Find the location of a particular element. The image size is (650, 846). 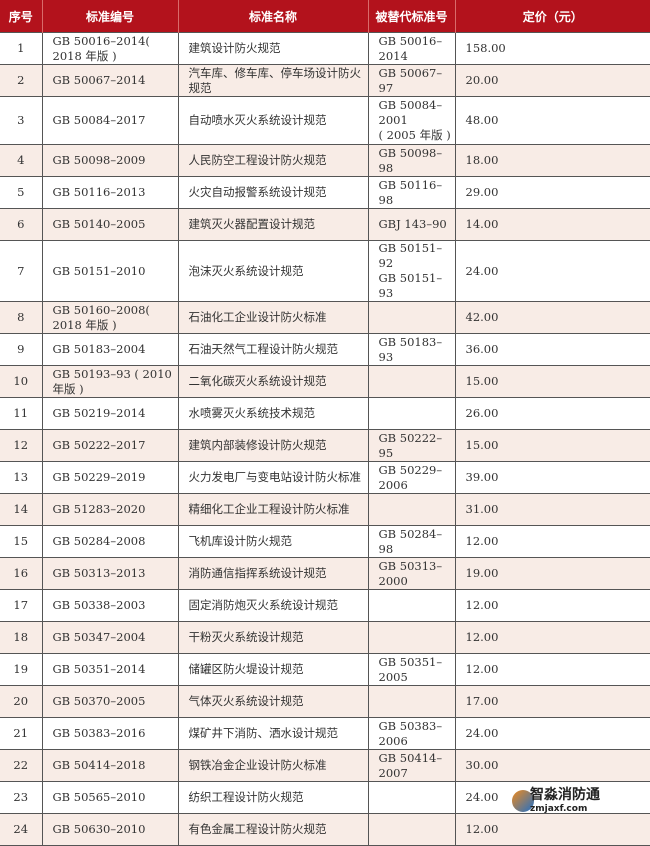

table-row: 17 GB 50338–2003 固定消防炮灭火系统设计规范 12.00 is located at coordinates (325, 605).